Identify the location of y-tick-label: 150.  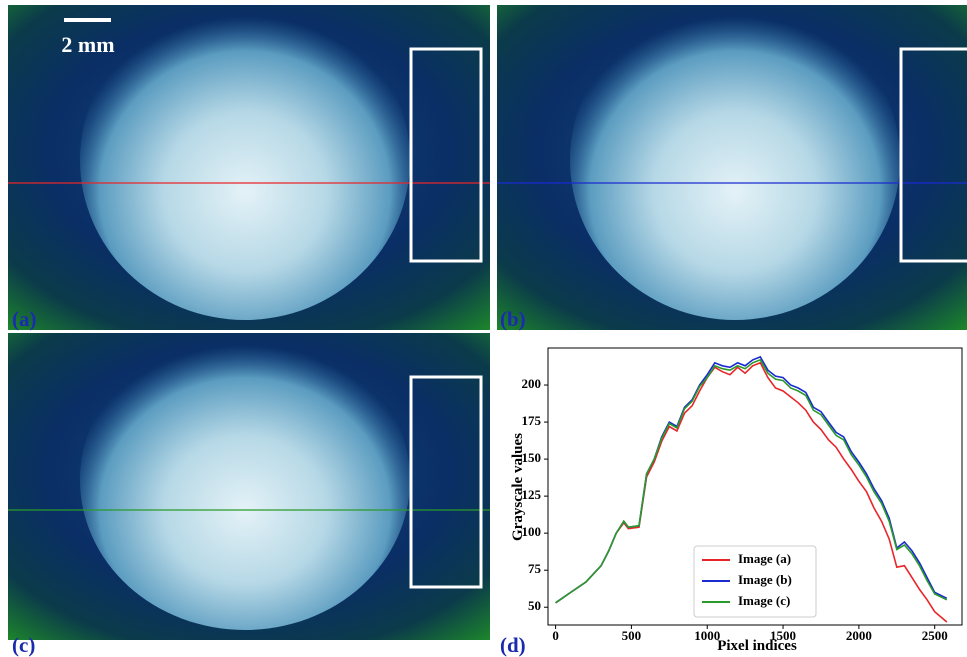
(532, 457).